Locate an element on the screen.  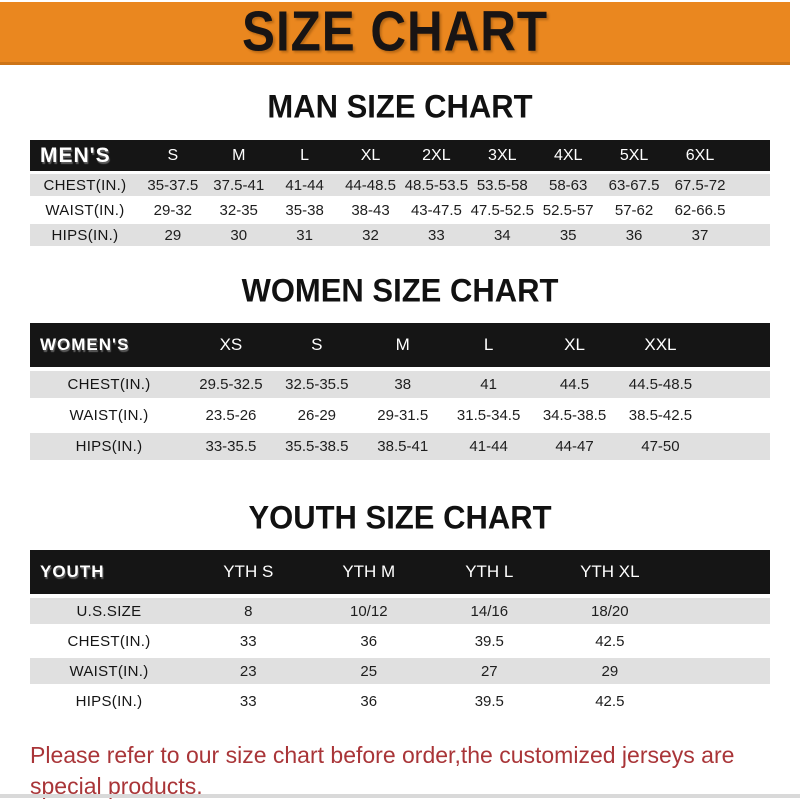
size-value-cell: 63-67.5 is located at coordinates (634, 185).